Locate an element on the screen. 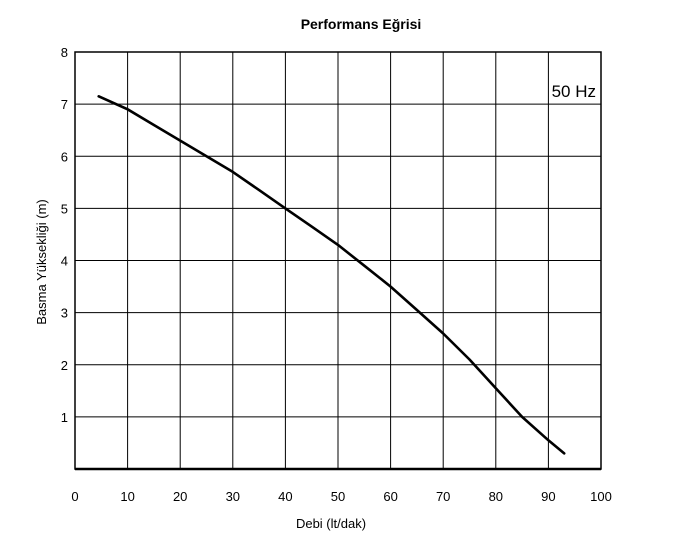  x-tick-label: 30 is located at coordinates (233, 496).